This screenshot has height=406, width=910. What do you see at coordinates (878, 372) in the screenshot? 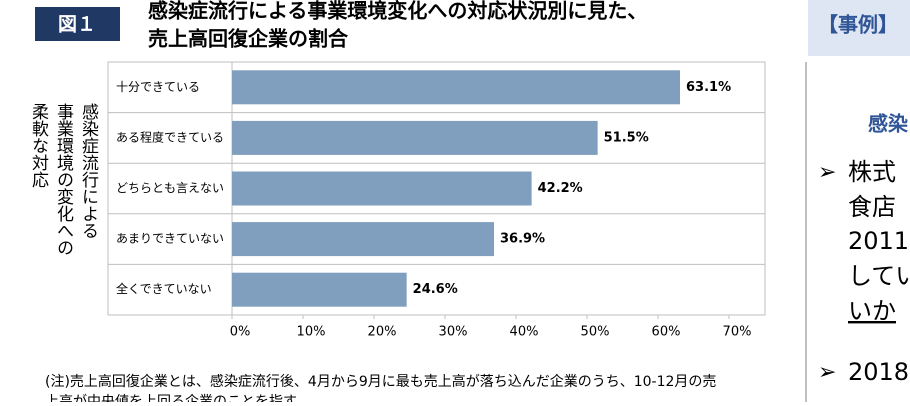
I see `bullet-text: 2018` at bounding box center [878, 372].